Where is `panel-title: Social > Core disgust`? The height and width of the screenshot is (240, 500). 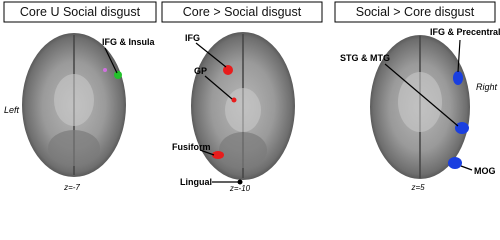 panel-title: Social > Core disgust is located at coordinates (415, 12).